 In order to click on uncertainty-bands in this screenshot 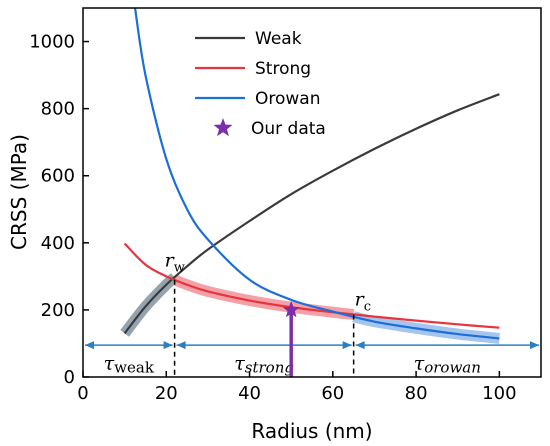, I will do `click(310, 308)`.